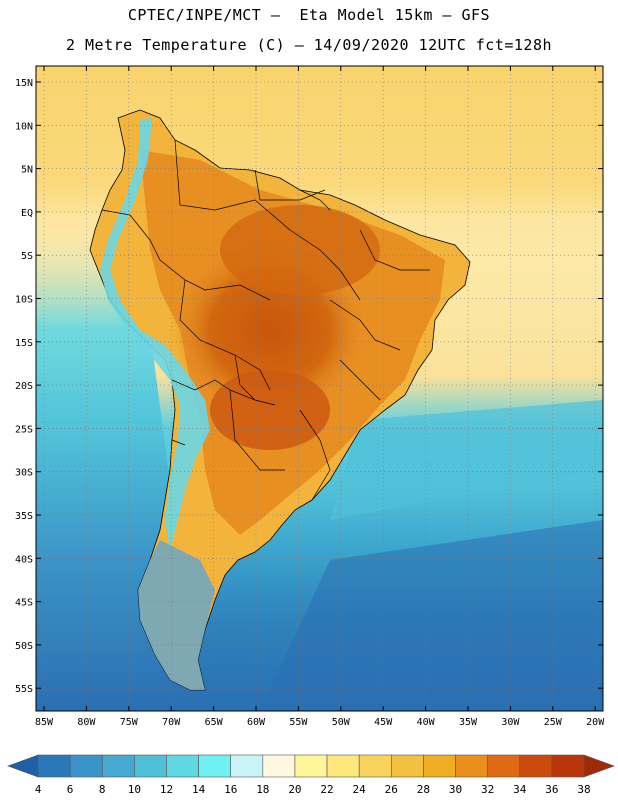 This screenshot has width=618, height=800. I want to click on patagonia-cool-field, so click(176, 615).